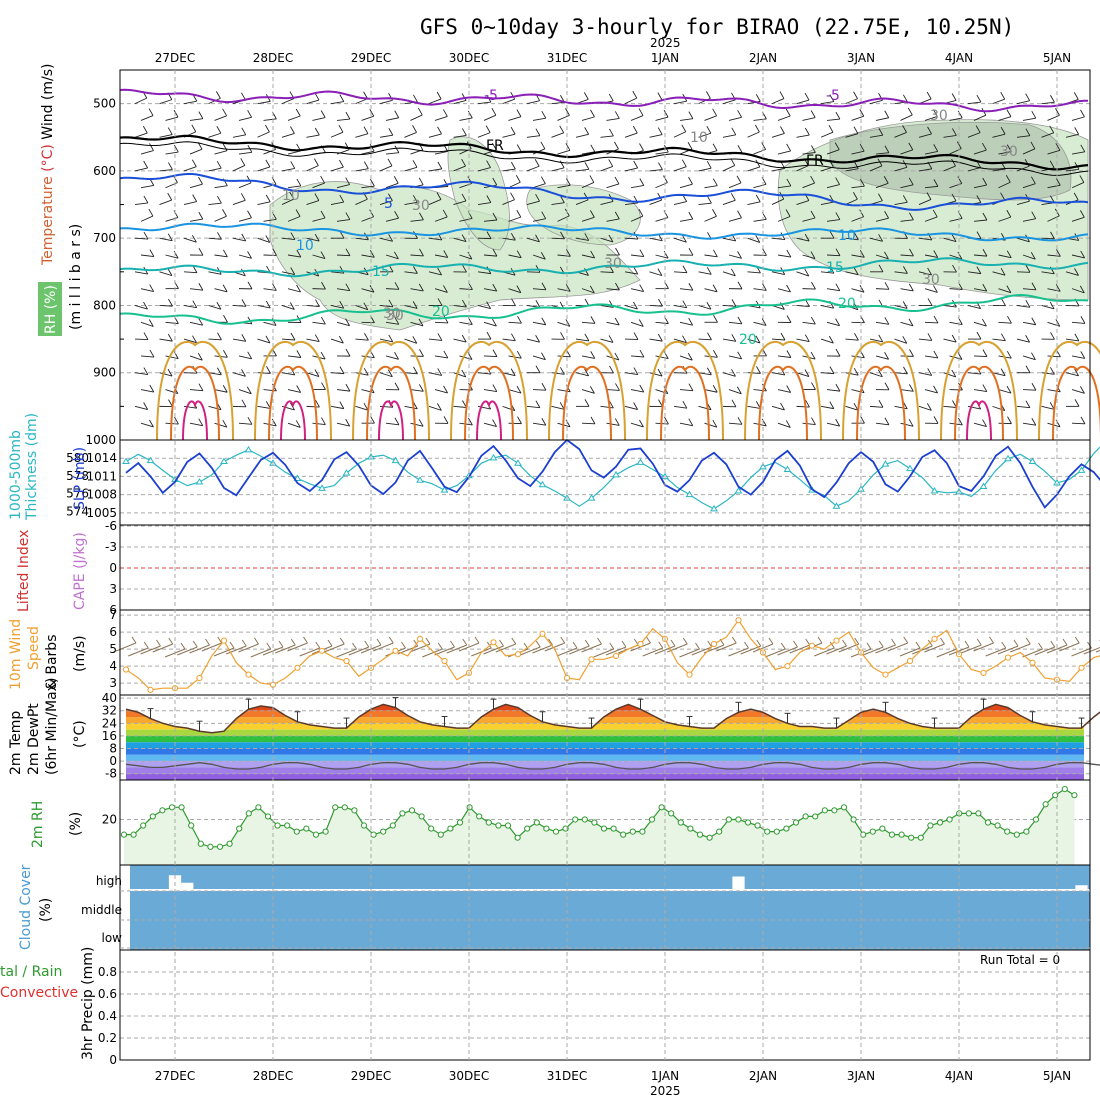 The height and width of the screenshot is (1100, 1100). Describe the element at coordinates (113, 749) in the screenshot. I see `temp2m-tick-label: 8` at that location.